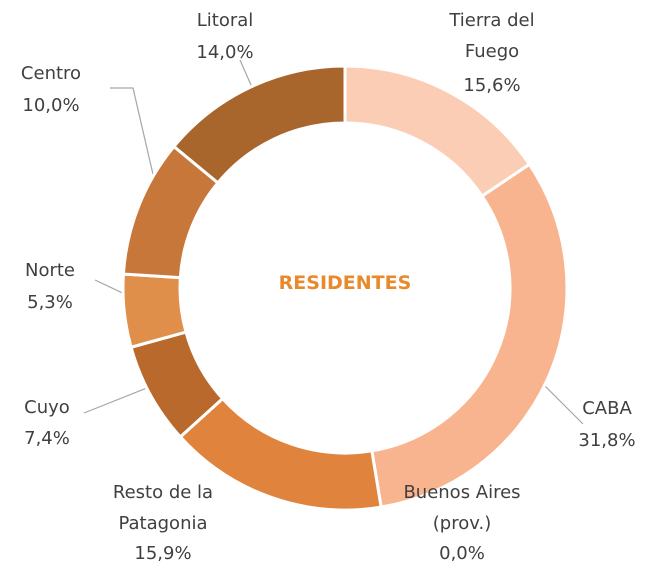 This screenshot has width=662, height=569. What do you see at coordinates (607, 440) in the screenshot?
I see `value-label: 31,8%` at bounding box center [607, 440].